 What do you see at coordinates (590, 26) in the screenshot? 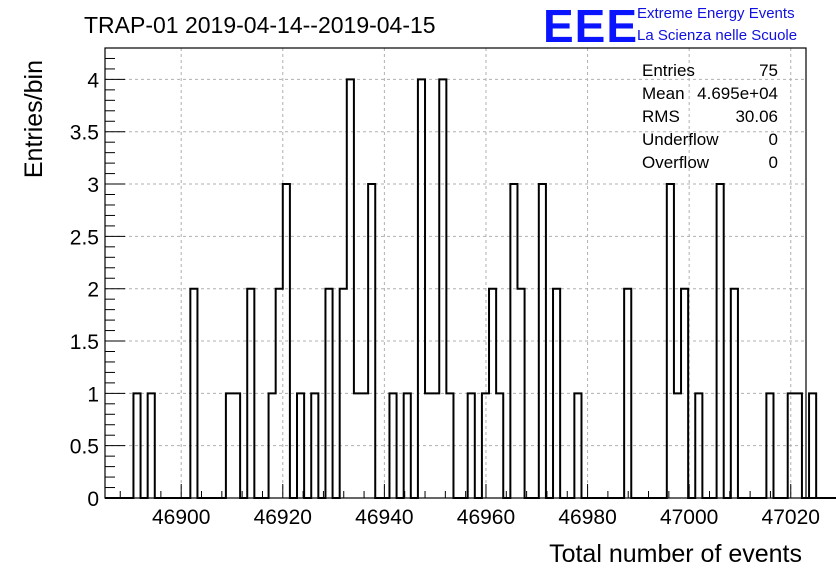
I see `logo-letters: EEE` at bounding box center [590, 26].